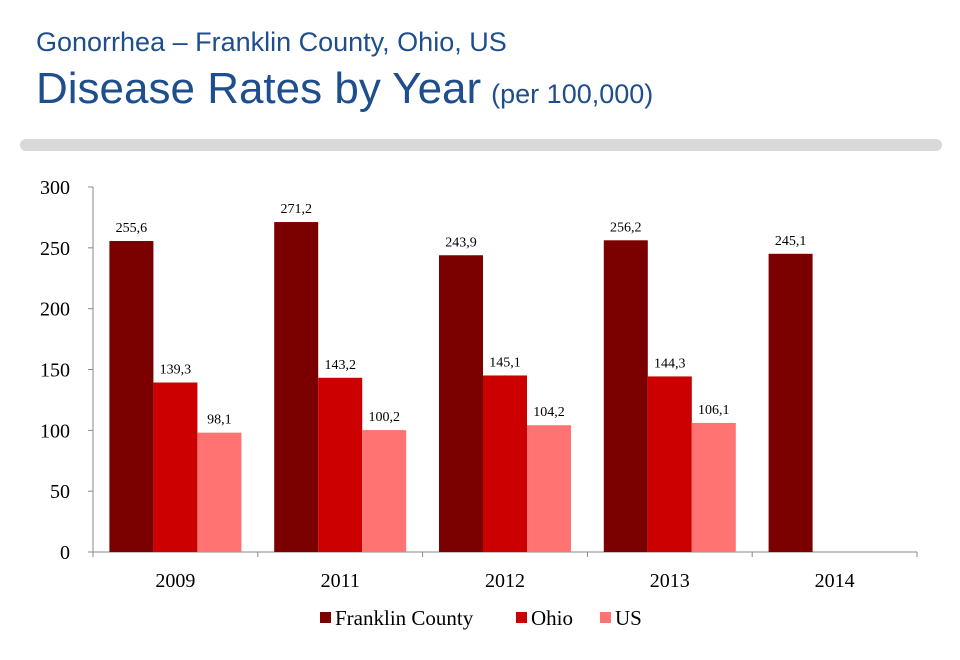  I want to click on title-unit: (per 100,000), so click(572, 94).